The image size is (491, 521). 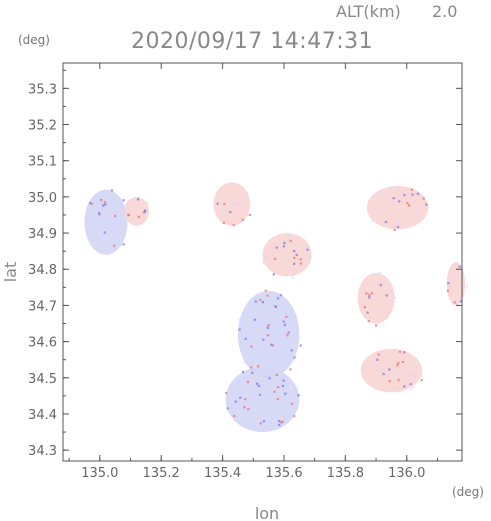 What do you see at coordinates (34, 40) in the screenshot?
I see `y-axis-unit: (deg)` at bounding box center [34, 40].